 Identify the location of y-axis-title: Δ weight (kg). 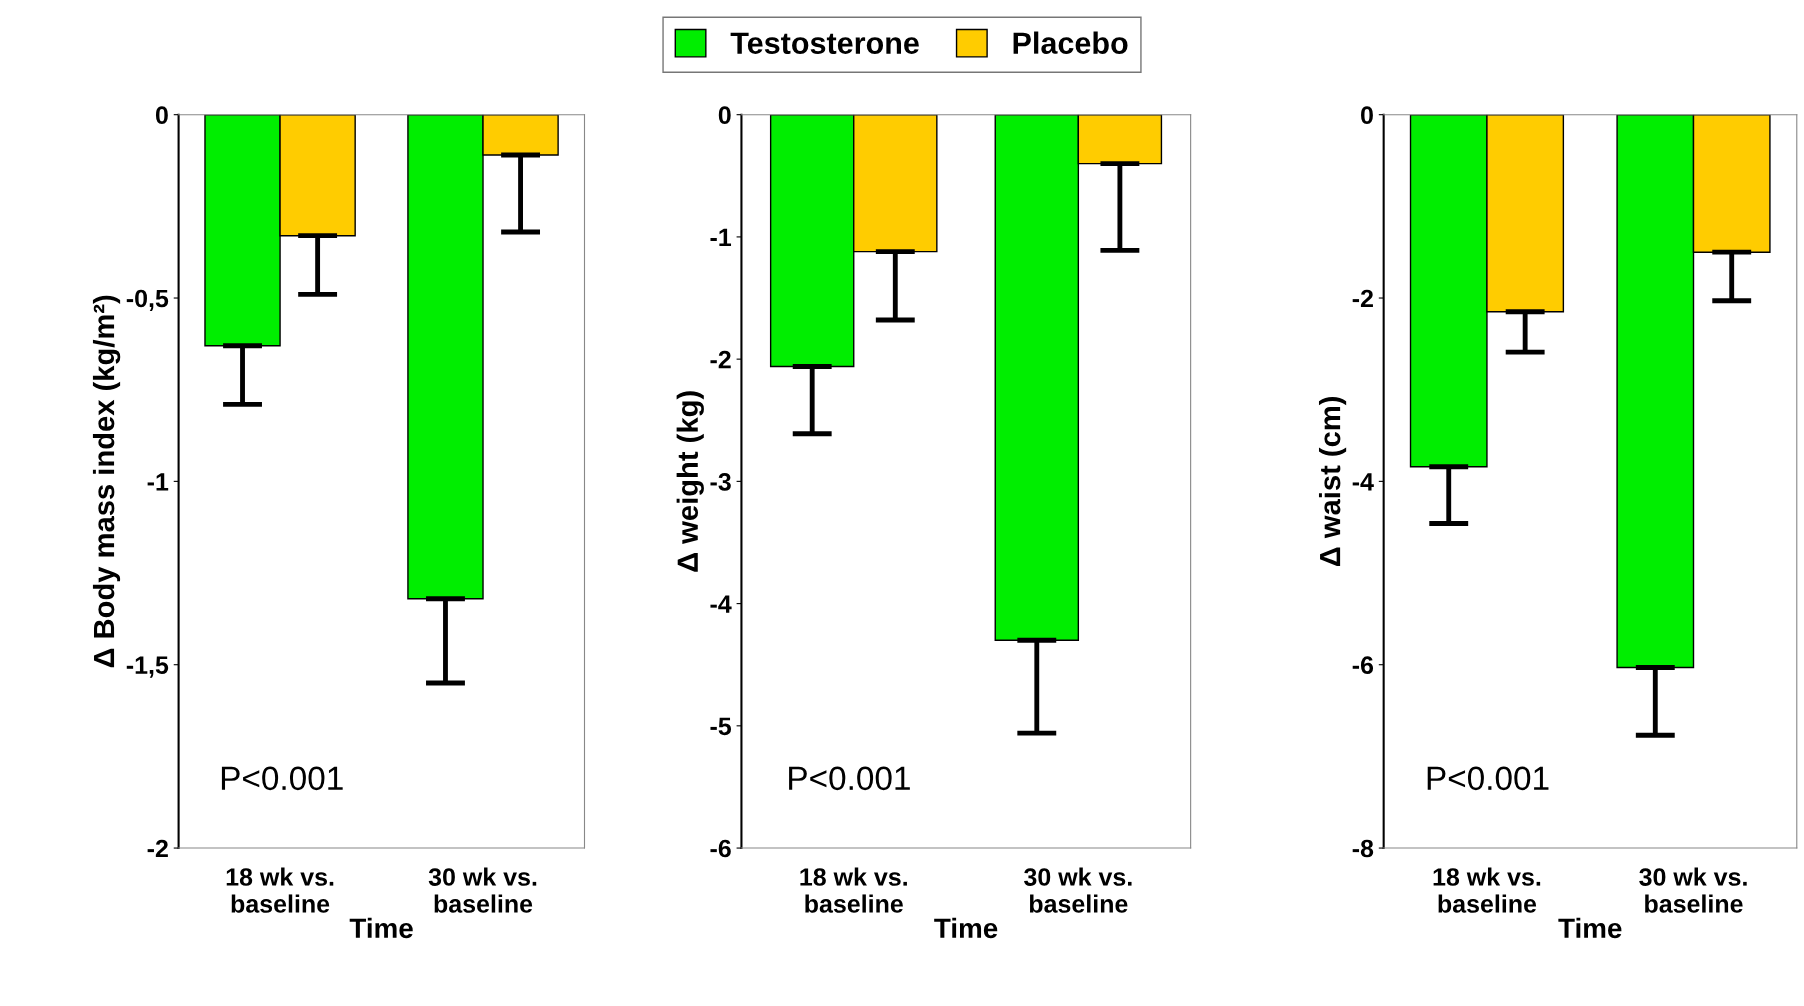
(690, 481).